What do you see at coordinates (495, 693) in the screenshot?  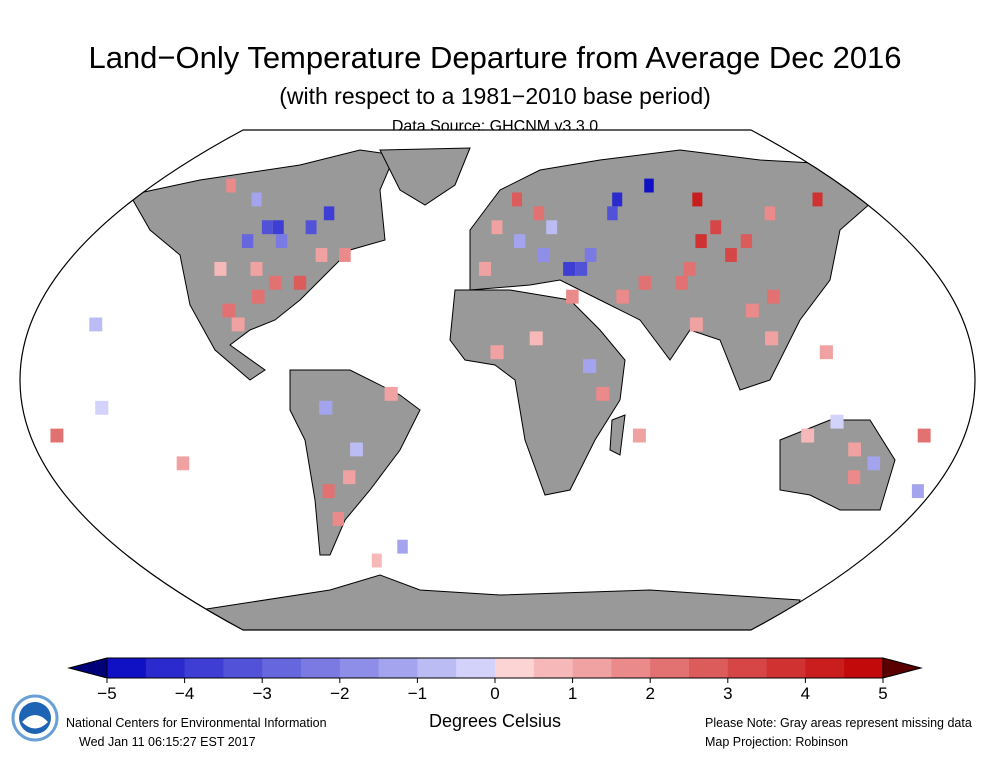 I see `colorbar-tick-label: 0` at bounding box center [495, 693].